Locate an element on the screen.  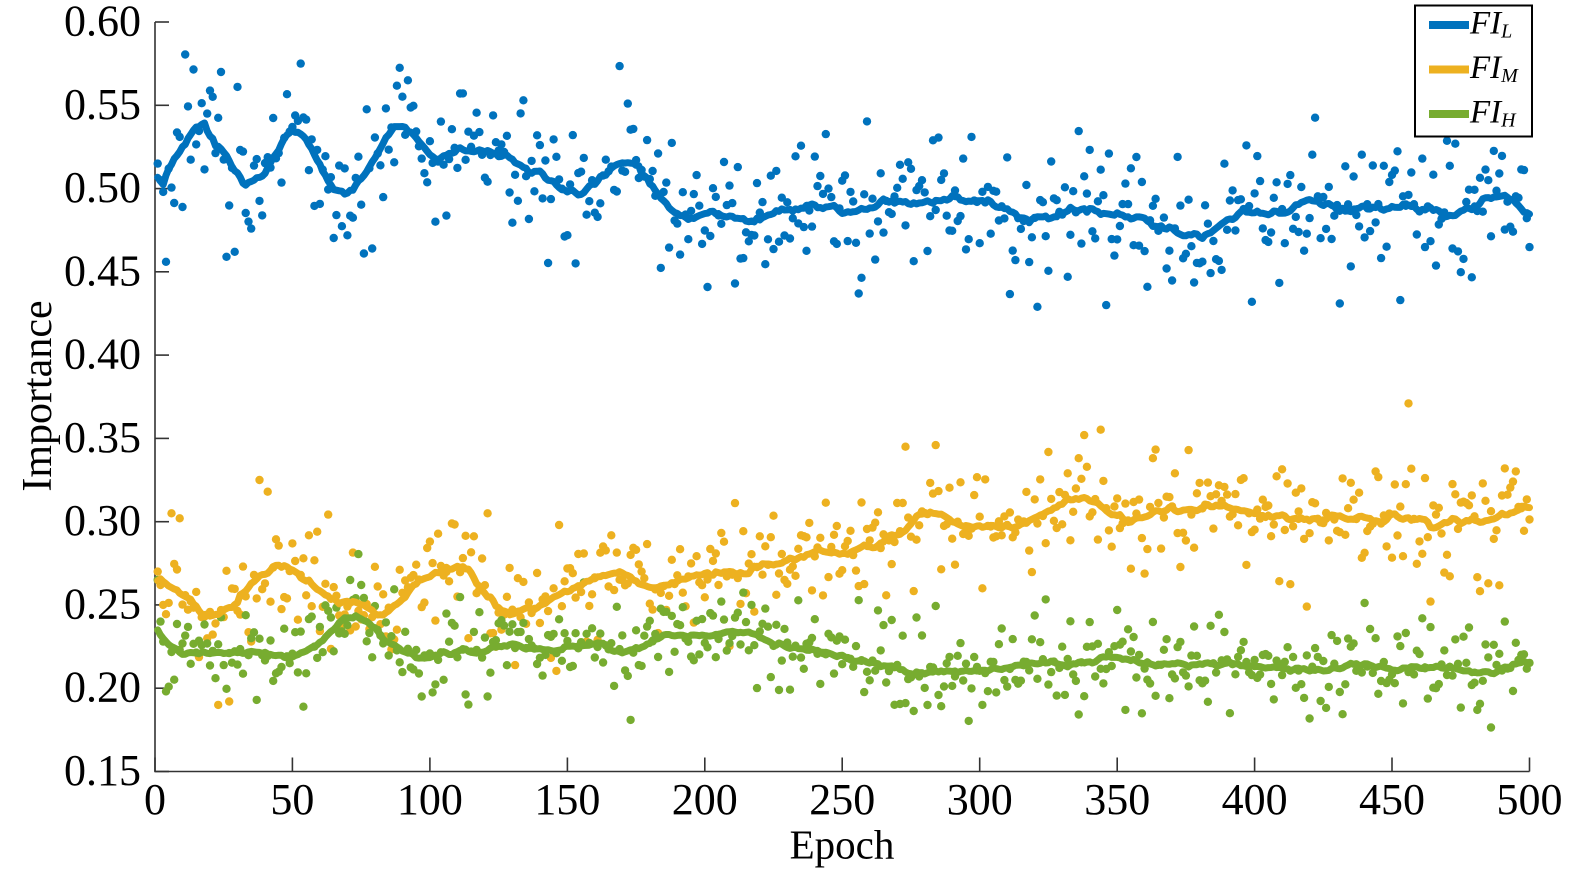
svg-text: 0.40 is located at coordinates (102, 354).